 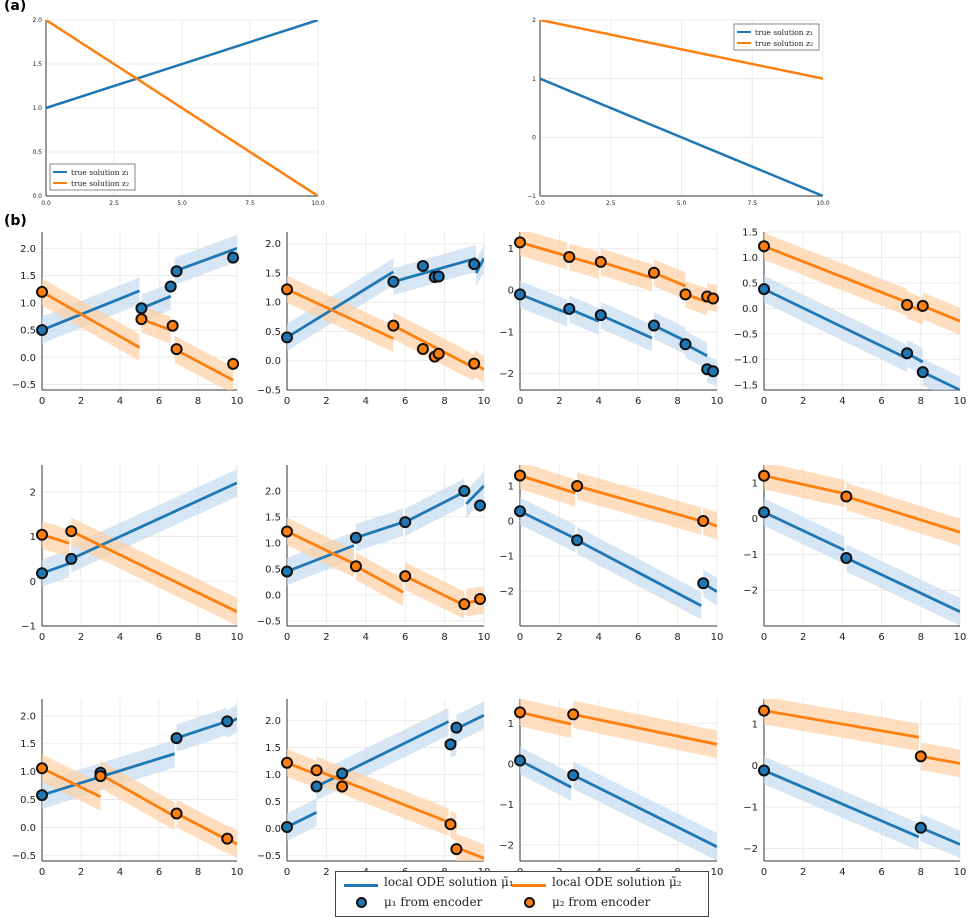 I want to click on legend-entry: true solution z₁, so click(x=100, y=172).